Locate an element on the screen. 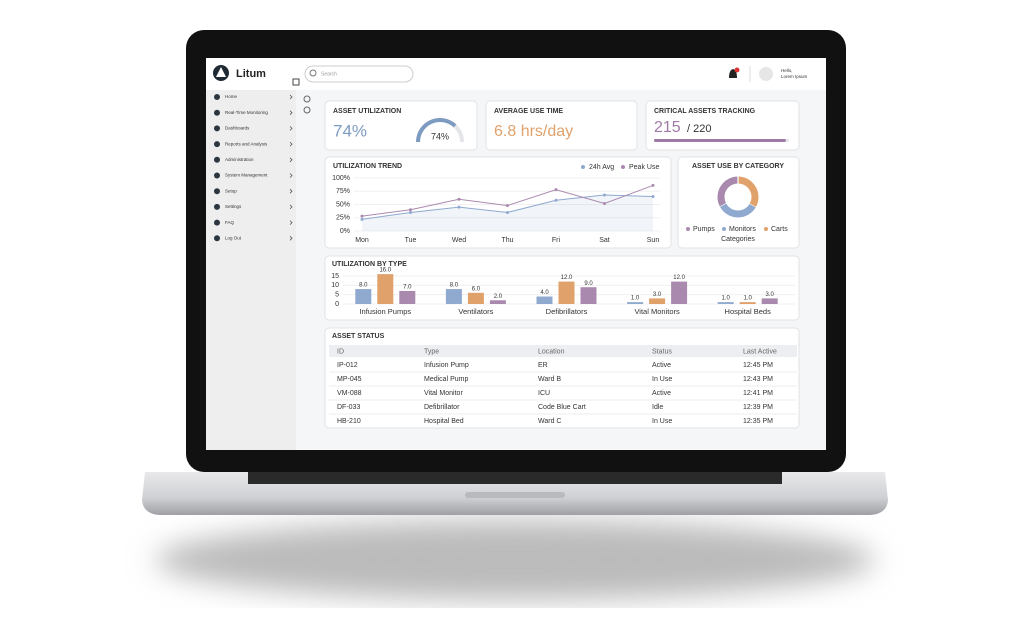 The height and width of the screenshot is (620, 1024). menu-item: Log Out is located at coordinates (233, 237).